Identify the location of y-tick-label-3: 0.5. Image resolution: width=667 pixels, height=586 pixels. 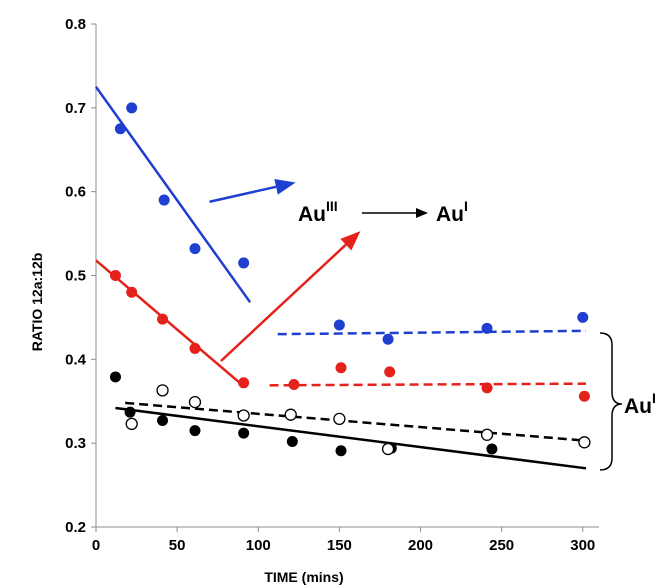
(75, 276).